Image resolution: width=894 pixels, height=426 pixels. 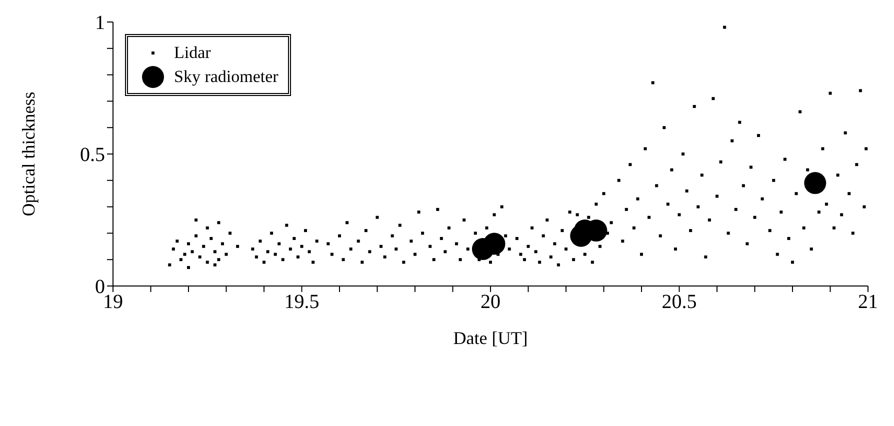 I want to click on y-axis-title: Optical thickness, so click(x=28, y=154).